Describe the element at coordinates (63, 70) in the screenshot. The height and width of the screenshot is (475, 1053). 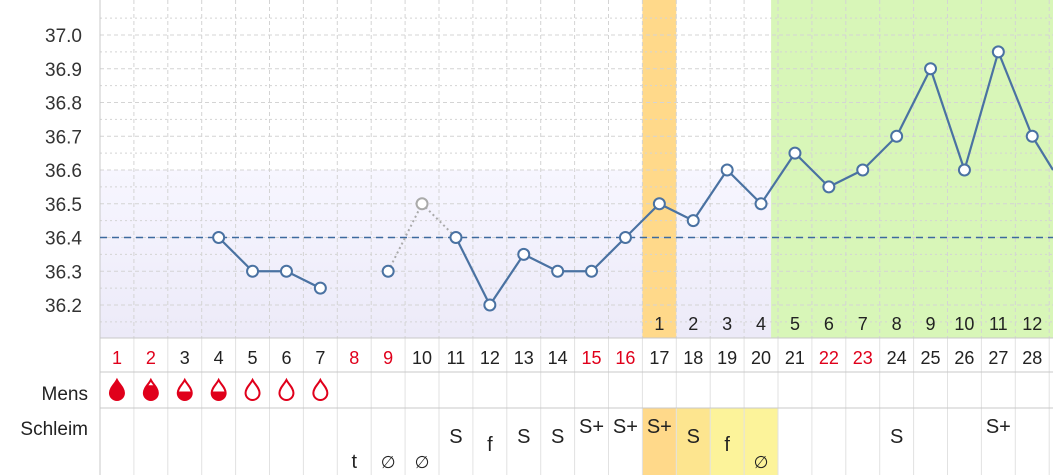
I see `y-tick-label: 36.9` at that location.